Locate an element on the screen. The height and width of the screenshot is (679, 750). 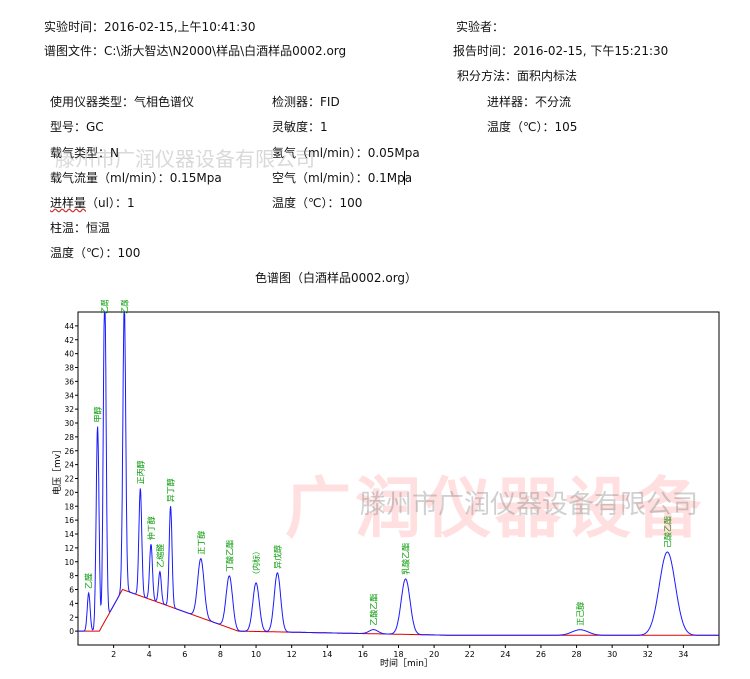
air-flow: 空气（ml/min）：0.1Mpa is located at coordinates (342, 178).